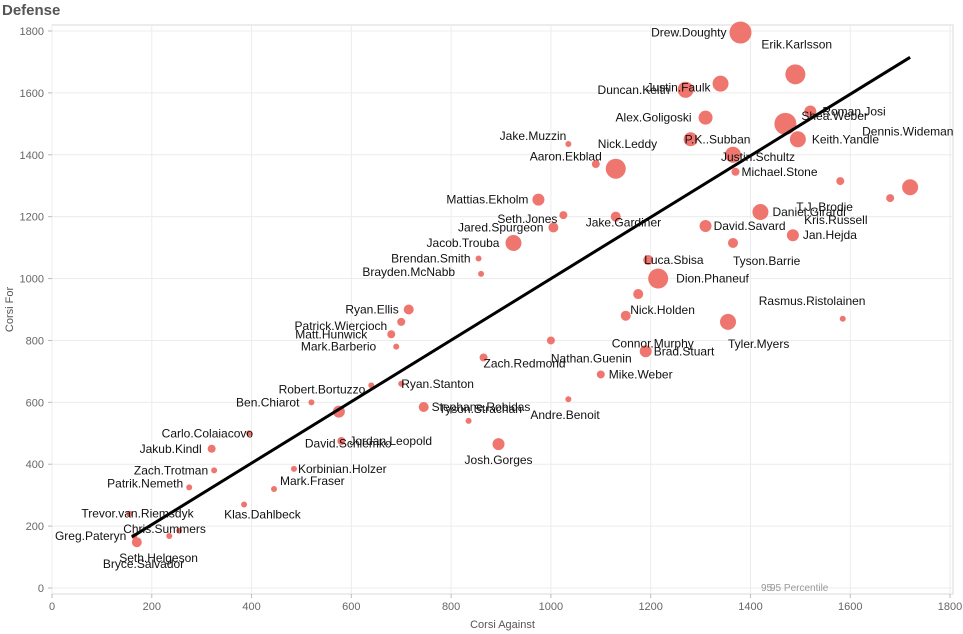 The height and width of the screenshot is (634, 963). I want to click on y-tick-label: 0, so click(41, 589).